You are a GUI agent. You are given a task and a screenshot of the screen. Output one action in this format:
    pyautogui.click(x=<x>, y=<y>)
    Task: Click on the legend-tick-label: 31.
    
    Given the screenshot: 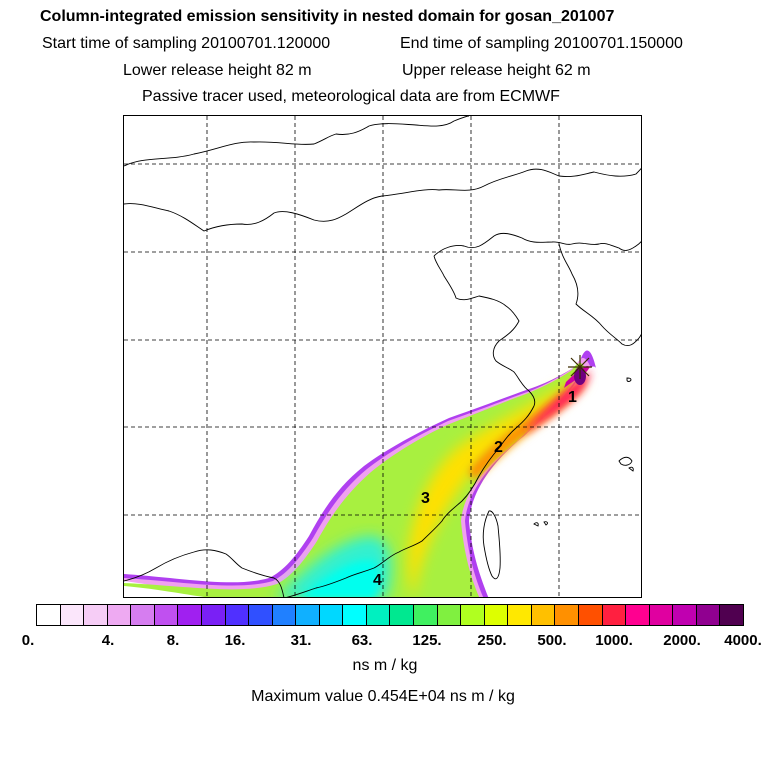 What is the action you would take?
    pyautogui.click(x=301, y=640)
    